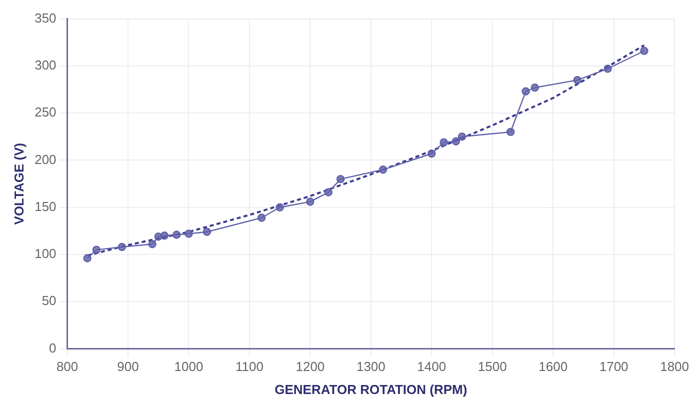 This screenshot has width=700, height=410. I want to click on y-tick-label: 50, so click(49, 300).